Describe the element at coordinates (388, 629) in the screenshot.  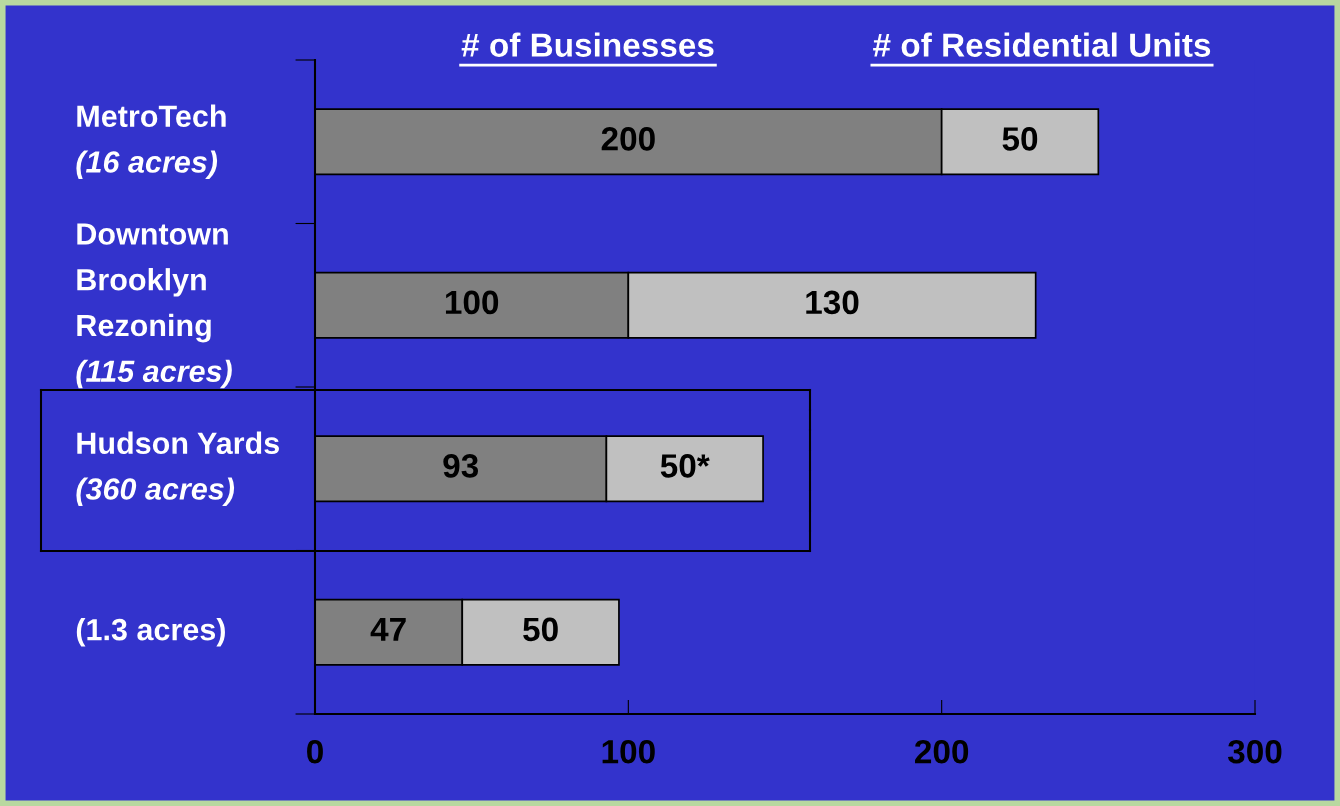
I see `data-label: 47` at that location.